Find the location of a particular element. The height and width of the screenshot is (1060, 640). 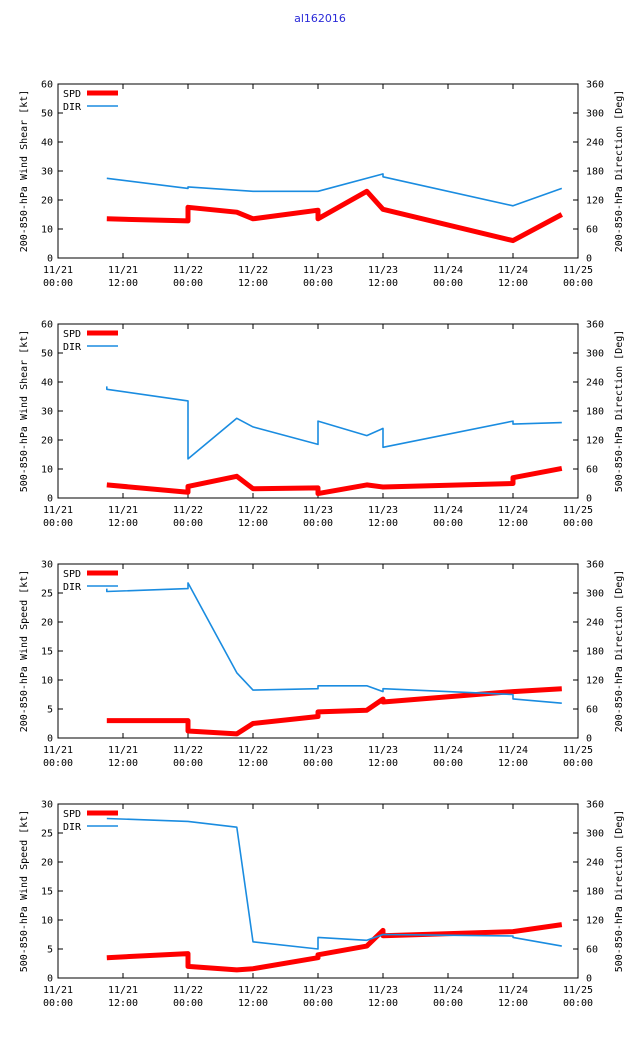

y-tick-label: 15 is located at coordinates (47, 892).